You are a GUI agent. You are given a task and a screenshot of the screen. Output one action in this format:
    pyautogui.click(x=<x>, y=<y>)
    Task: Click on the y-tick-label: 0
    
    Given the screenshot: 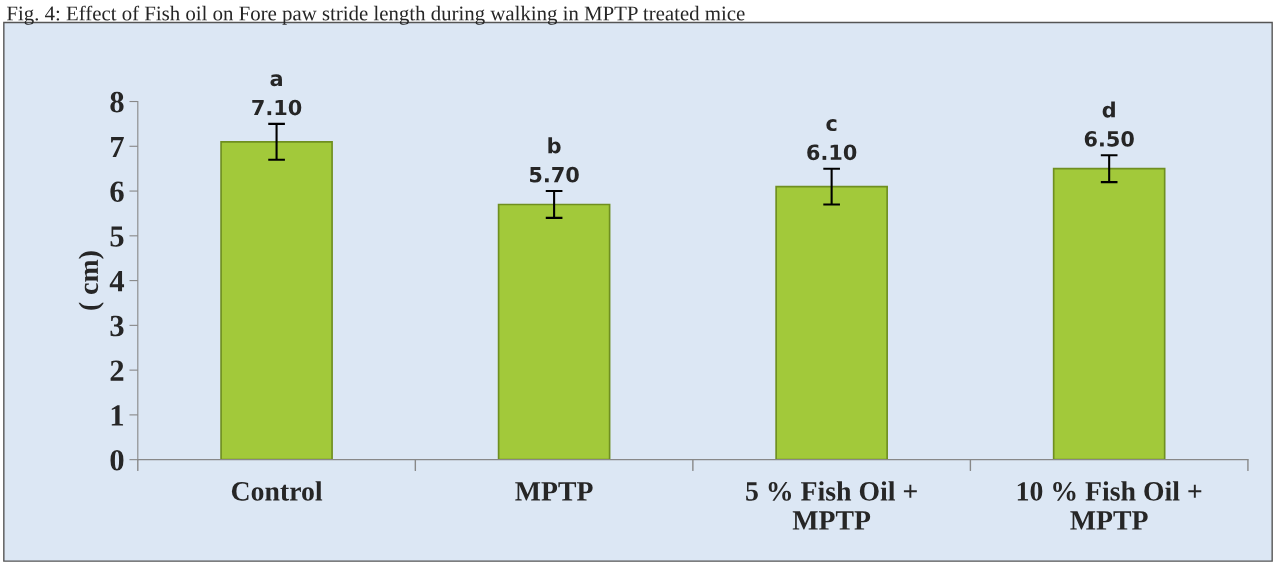 What is the action you would take?
    pyautogui.click(x=117, y=460)
    